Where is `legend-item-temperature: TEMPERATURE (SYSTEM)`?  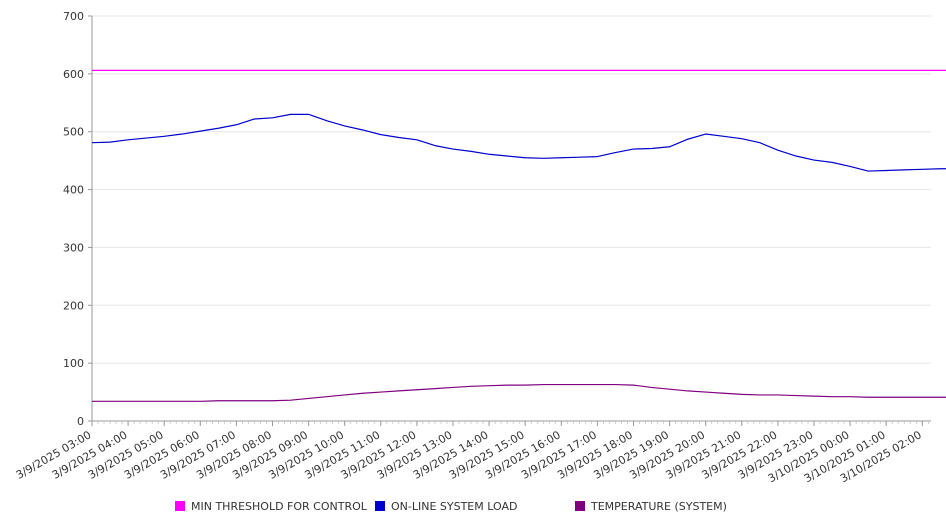 legend-item-temperature: TEMPERATURE (SYSTEM) is located at coordinates (651, 506).